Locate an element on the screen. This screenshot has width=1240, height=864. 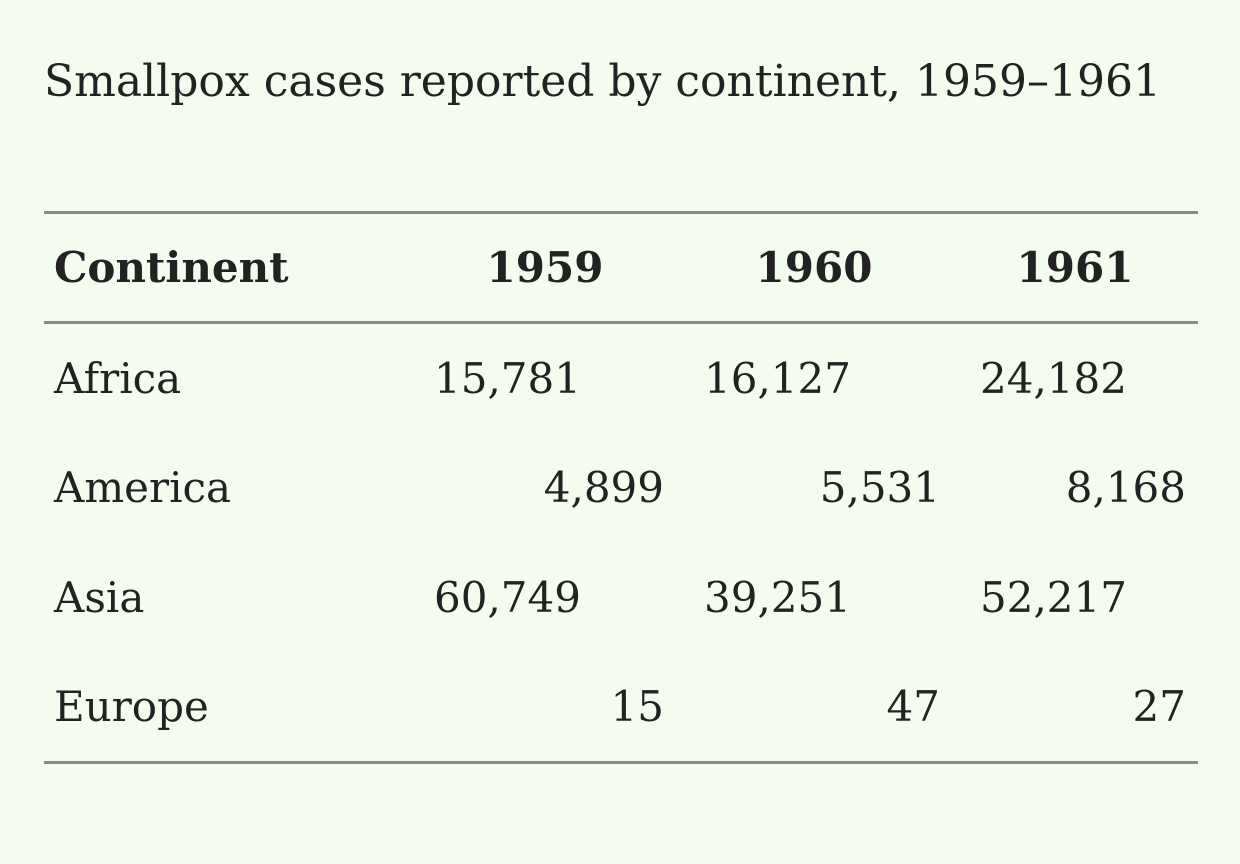
continent-cell: Asia is located at coordinates (99, 597).